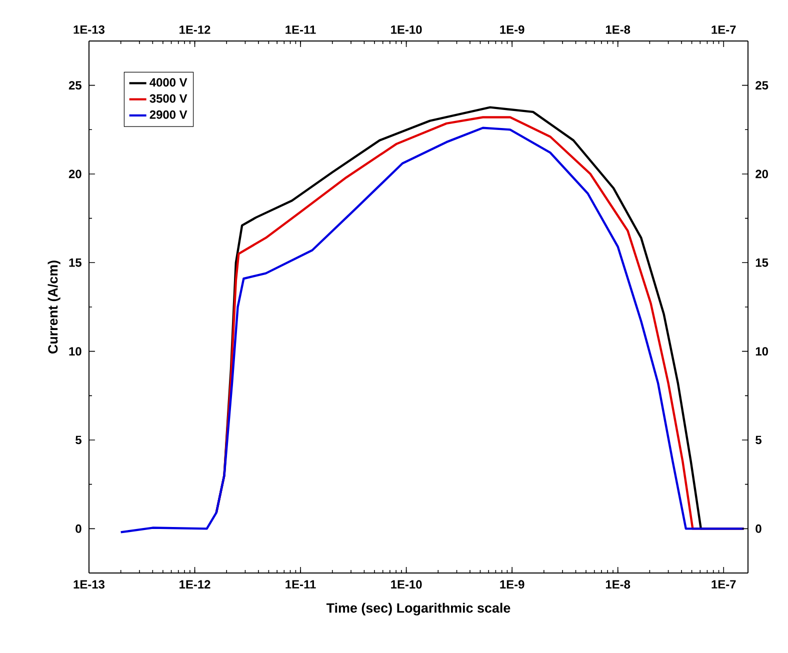 The image size is (788, 653). Describe the element at coordinates (762, 262) in the screenshot. I see `y2-tick-label: 15` at that location.